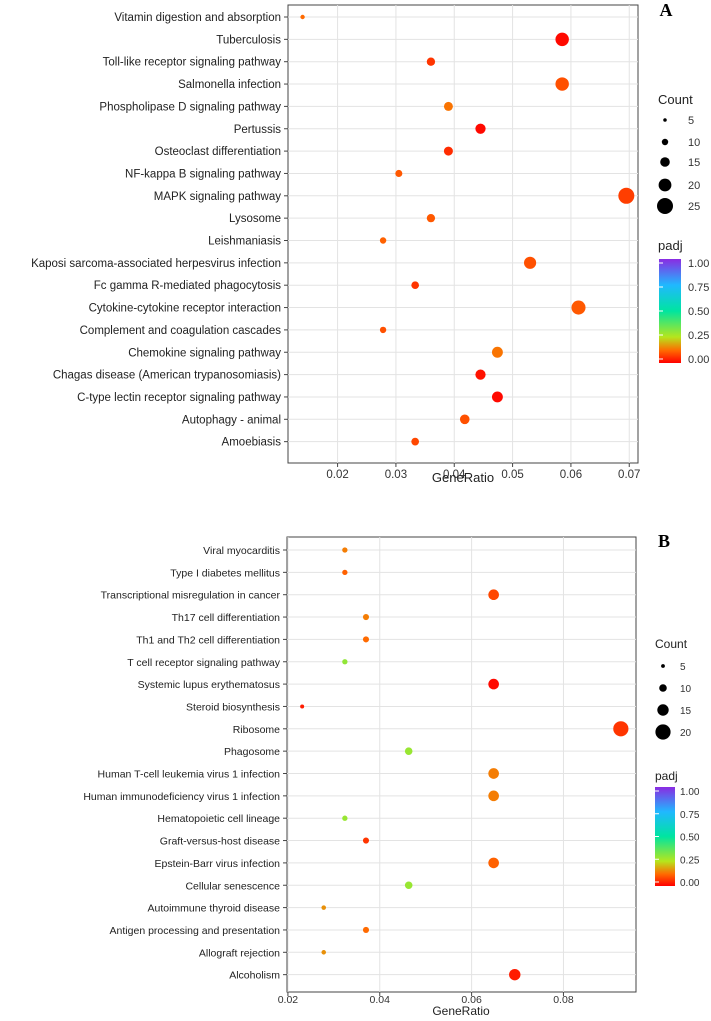 This screenshot has width=711, height=1021. What do you see at coordinates (677, 829) in the screenshot?
I see `panel-b-color-legend: padj 1.00 0.75 0.50 0.25 0.00` at bounding box center [677, 829].